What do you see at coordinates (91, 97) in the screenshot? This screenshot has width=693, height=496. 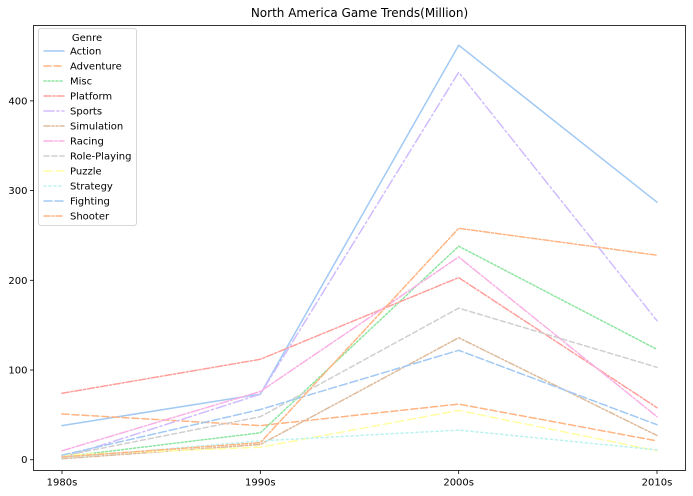 I see `legend-label: Platform` at bounding box center [91, 97].